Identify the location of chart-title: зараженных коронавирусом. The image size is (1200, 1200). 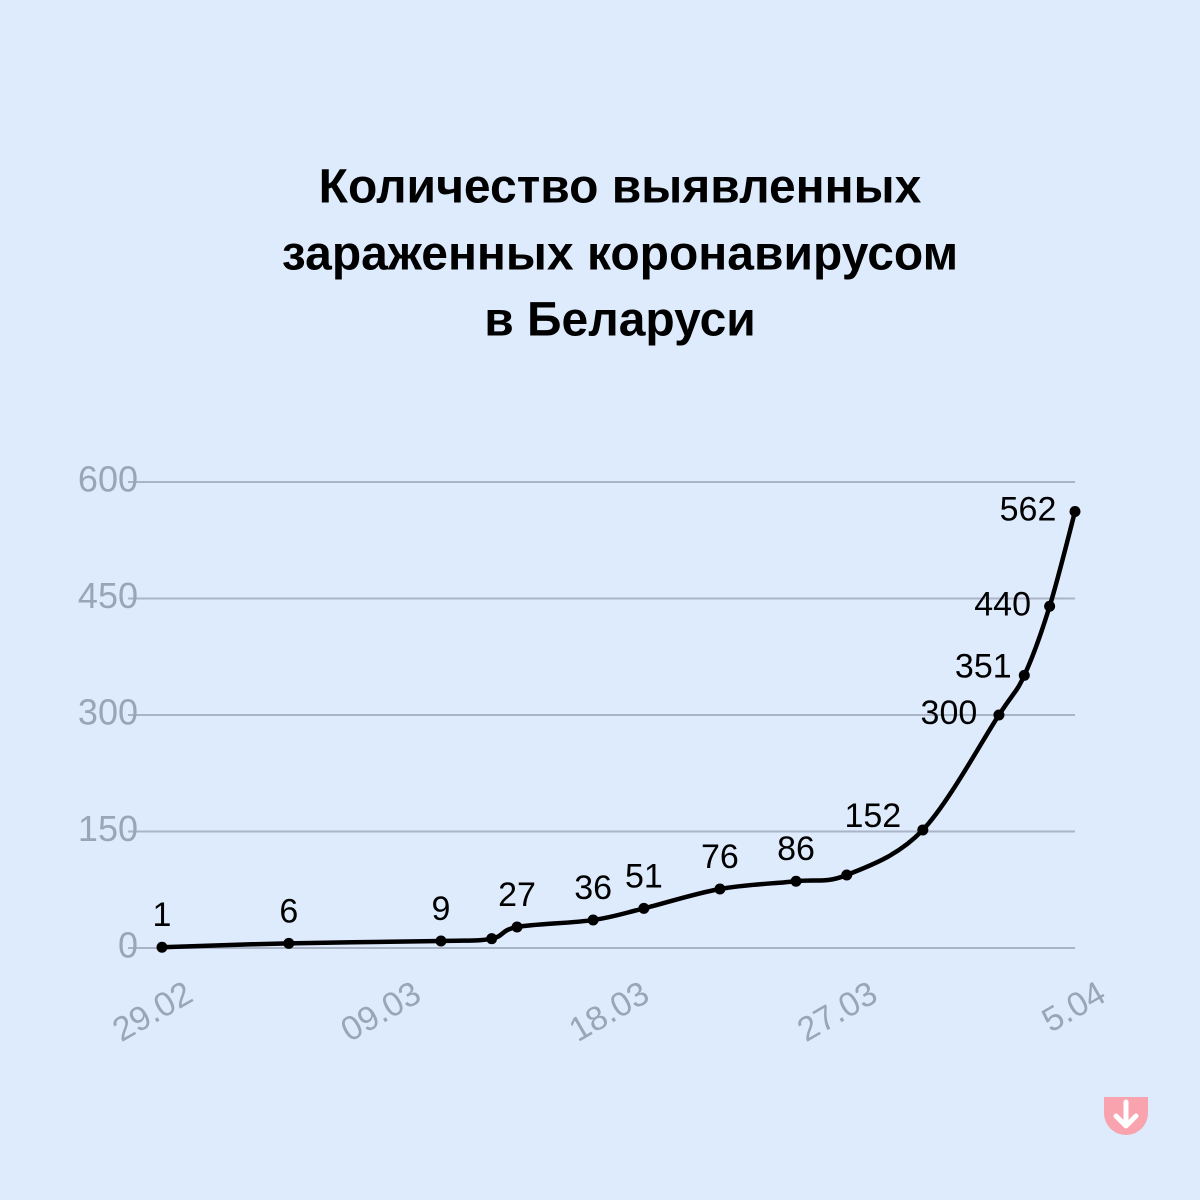
(620, 254).